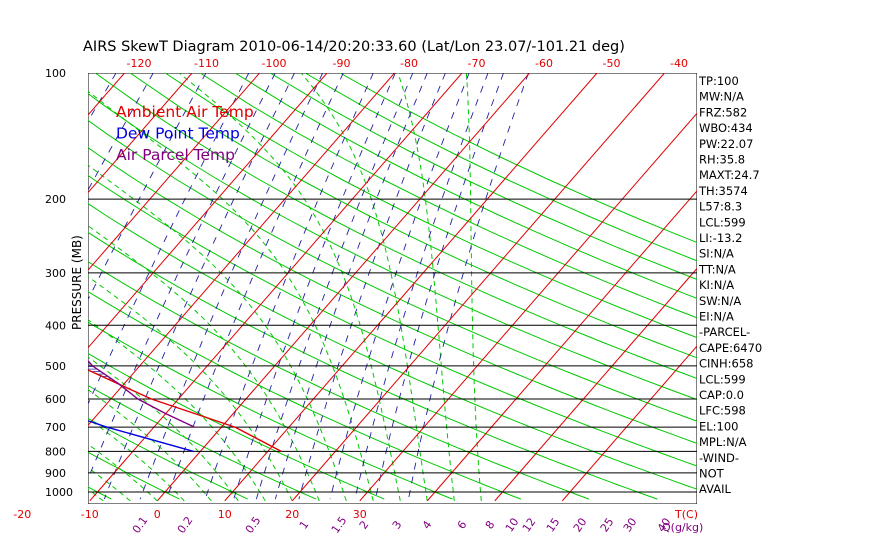 The image size is (870, 560). Describe the element at coordinates (726, 144) in the screenshot. I see `index-value: PW:22.07` at that location.